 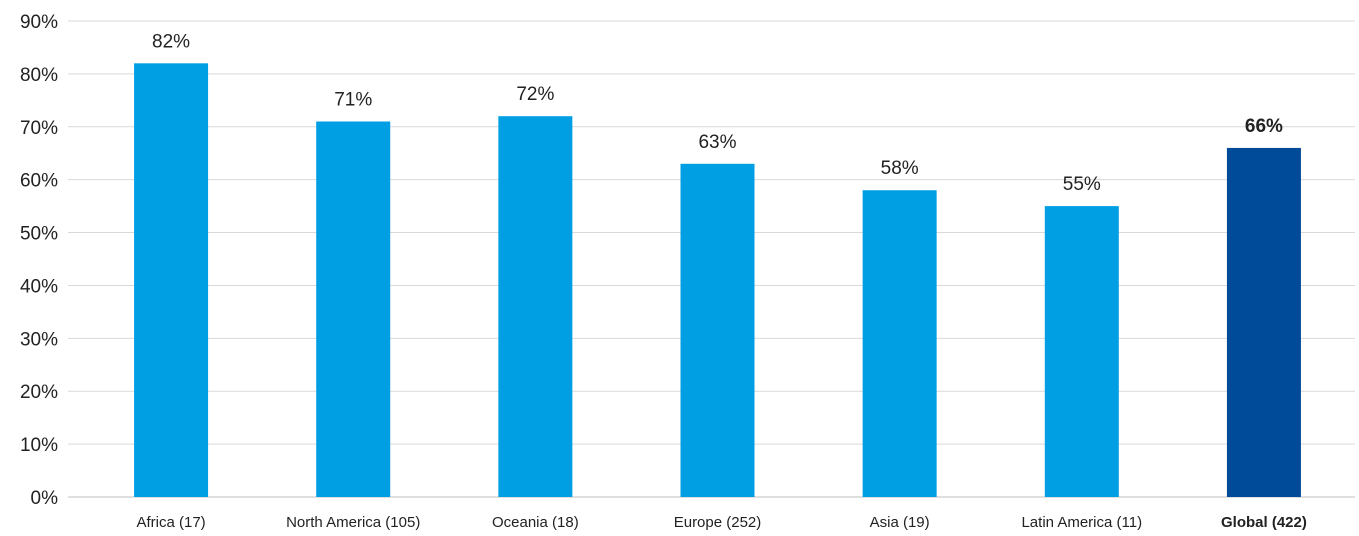 What do you see at coordinates (39, 445) in the screenshot?
I see `y-tick-label: 10%` at bounding box center [39, 445].